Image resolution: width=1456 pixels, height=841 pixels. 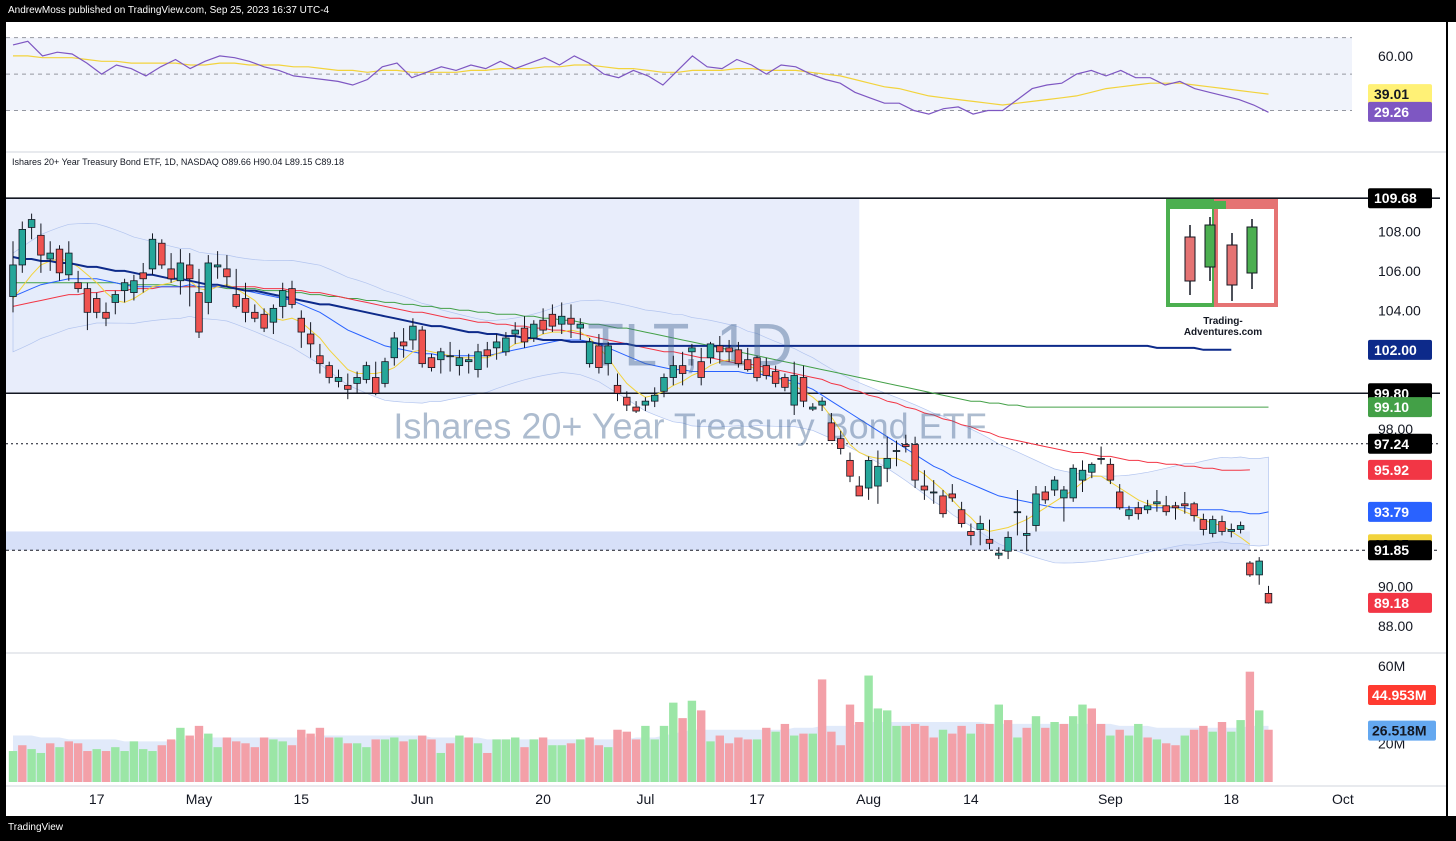 I want to click on price-badge-label: 97.24, so click(x=1391, y=444).